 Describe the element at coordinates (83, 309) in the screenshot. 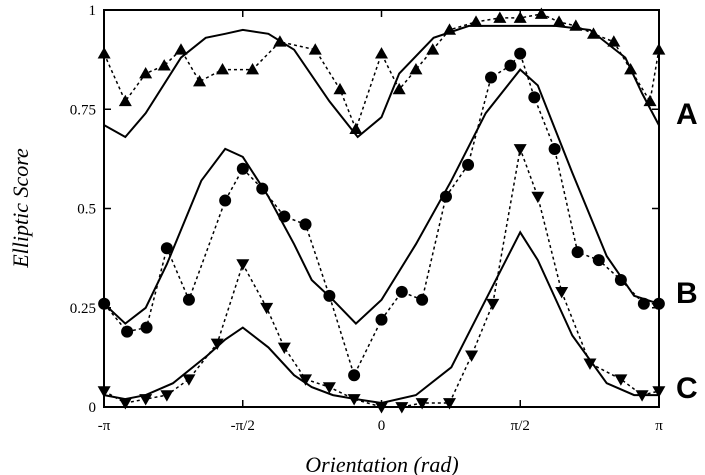

I see `y-tick-label: 0.25` at that location.